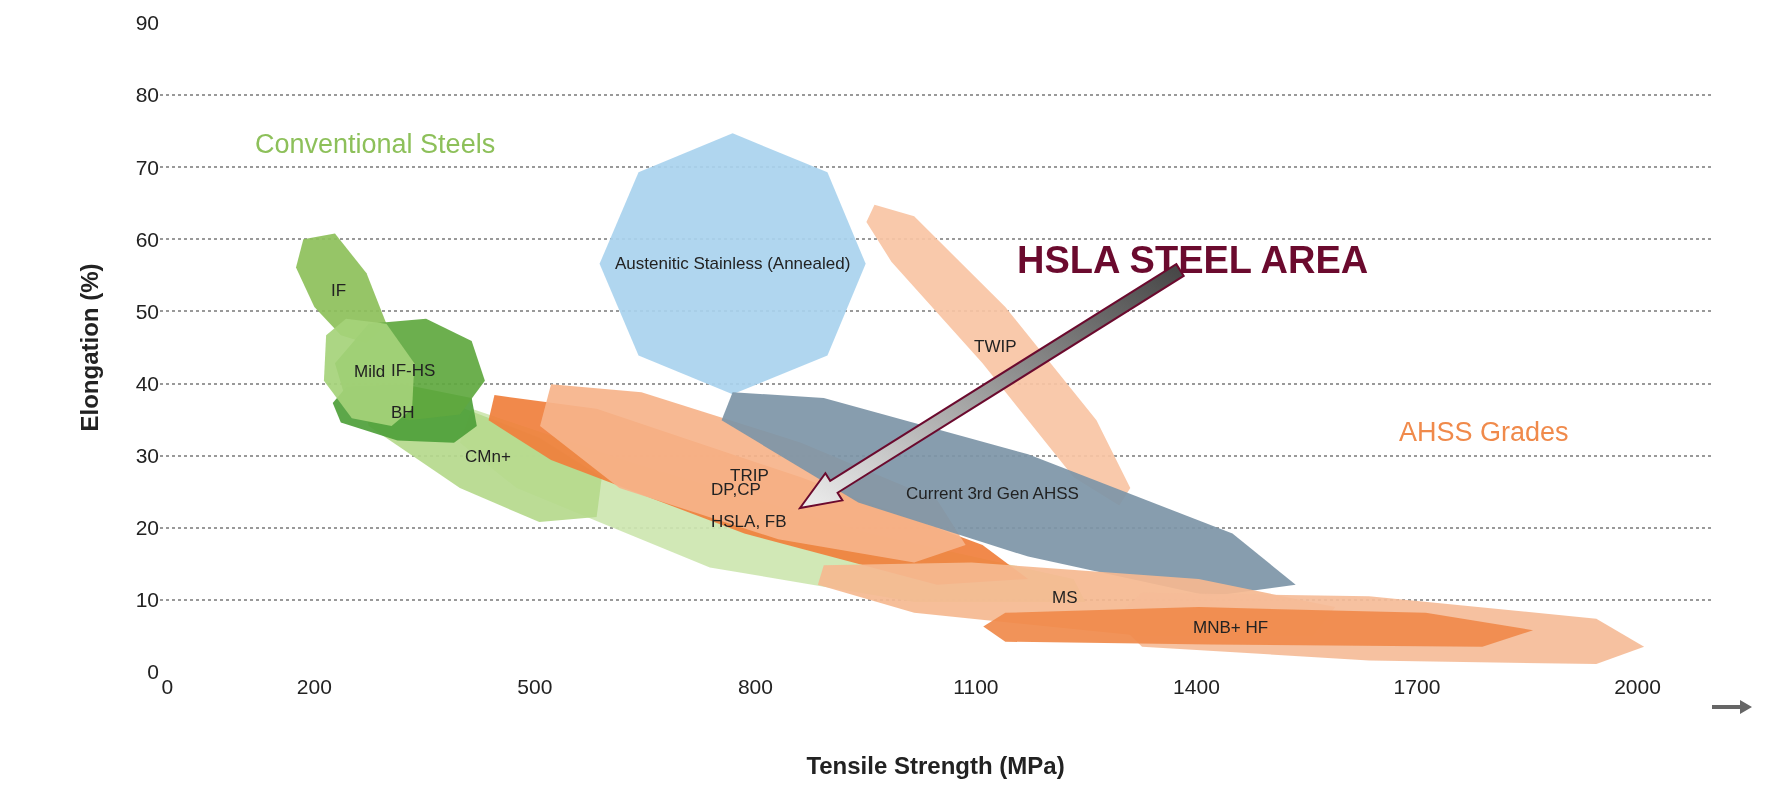 This screenshot has width=1781, height=806. What do you see at coordinates (370, 371) in the screenshot?
I see `series-label: Mild` at bounding box center [370, 371].